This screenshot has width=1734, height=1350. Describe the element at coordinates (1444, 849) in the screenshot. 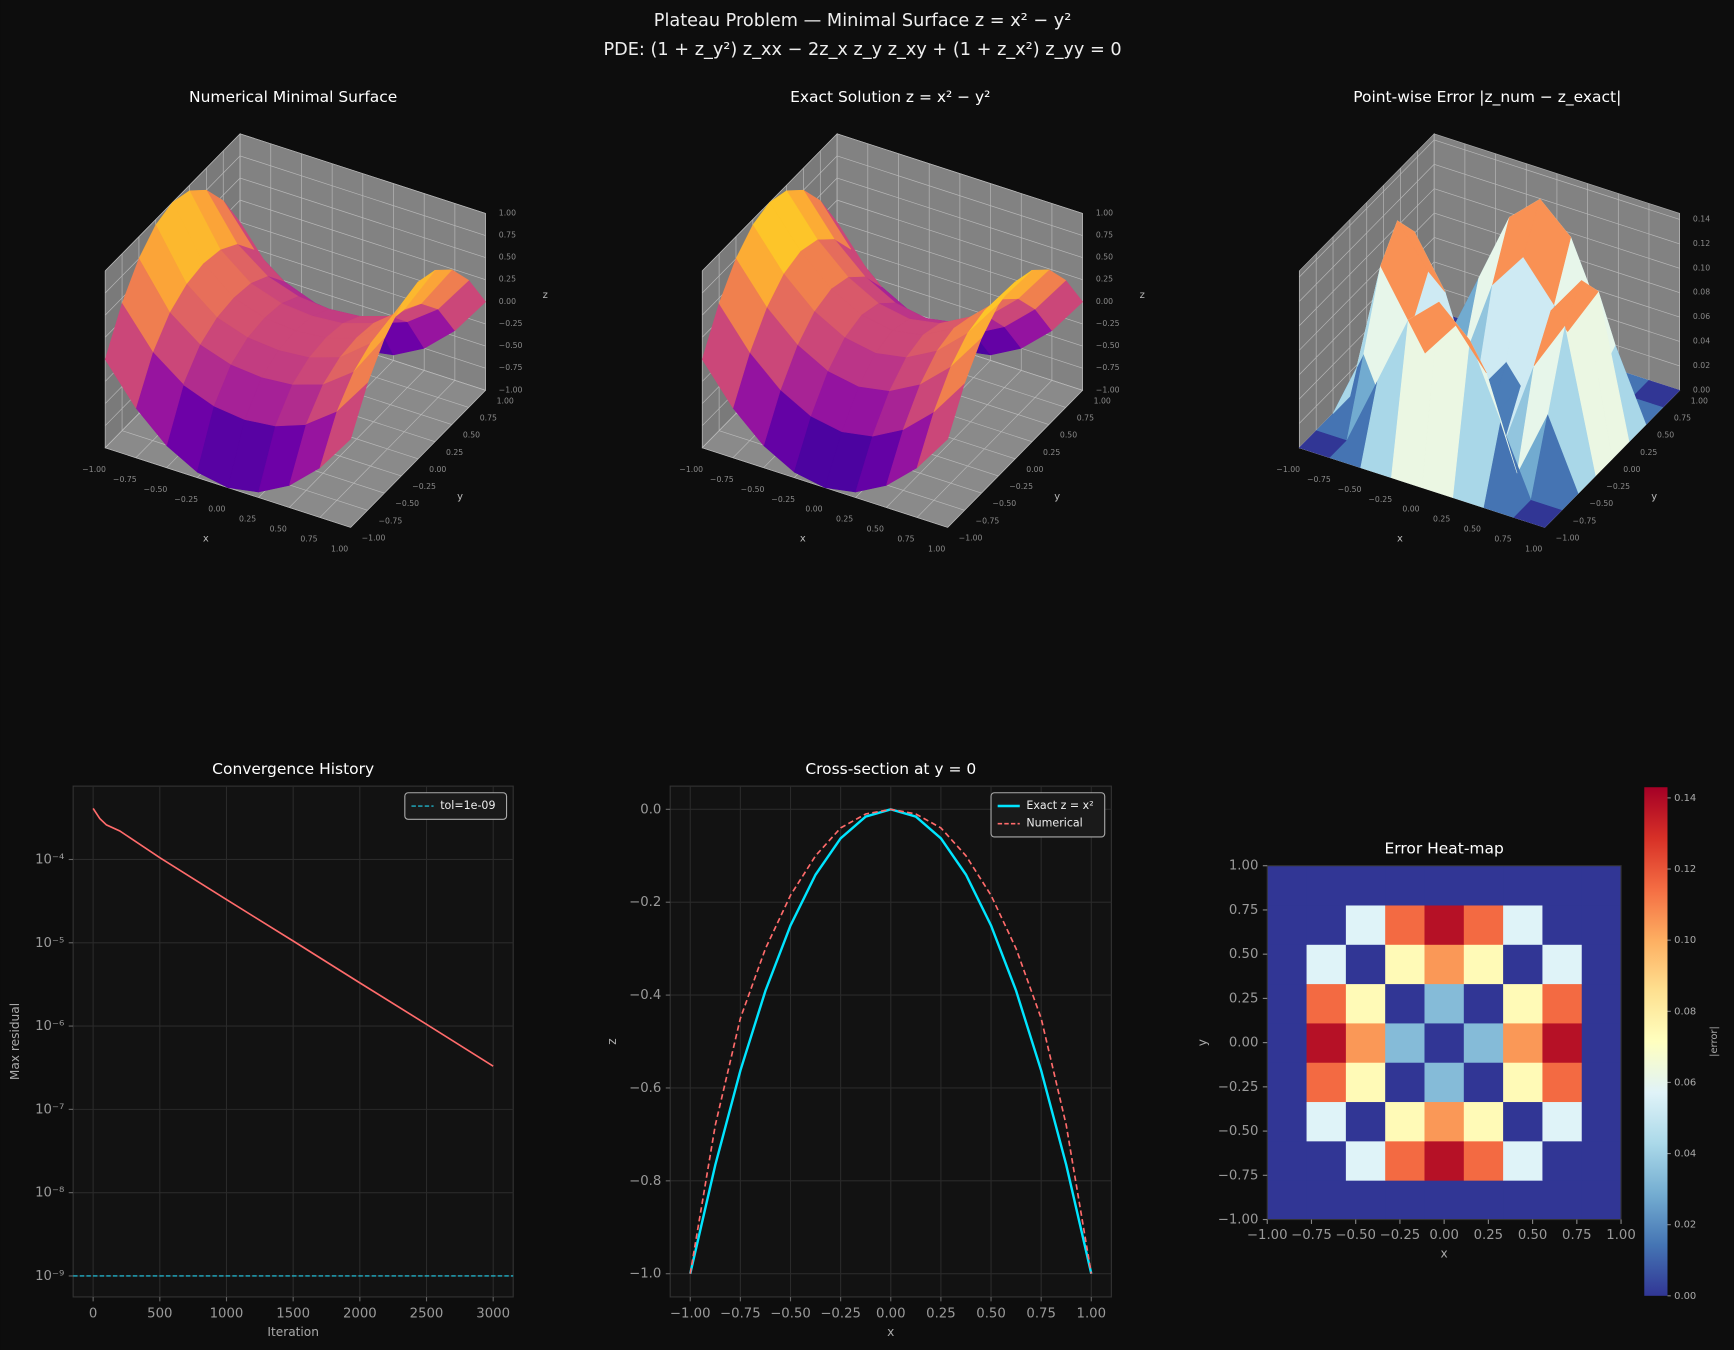

I see `subplot-title: Error Heat-map` at that location.